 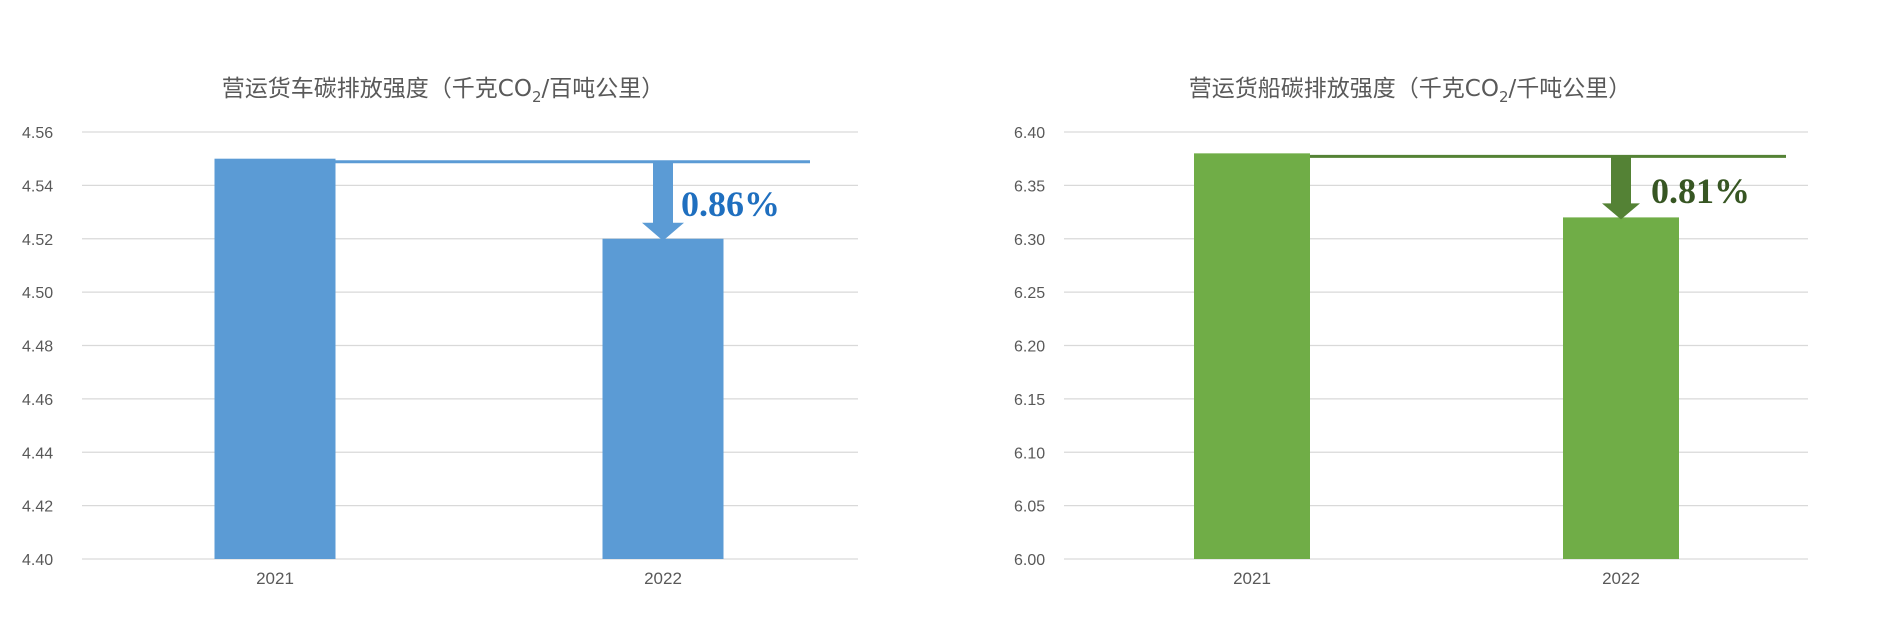 I want to click on y-tick-label: 4.46, so click(x=37, y=400).